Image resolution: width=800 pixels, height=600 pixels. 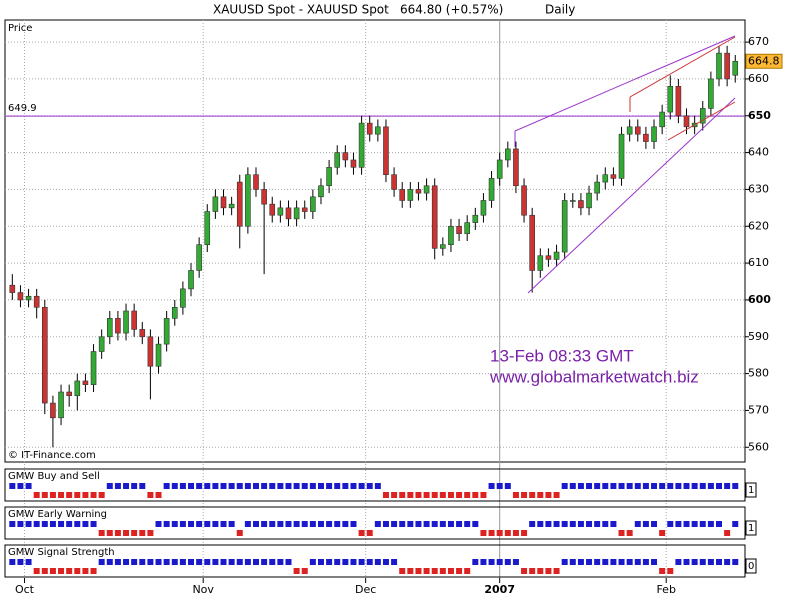 I want to click on trend-line, so click(x=625, y=83).